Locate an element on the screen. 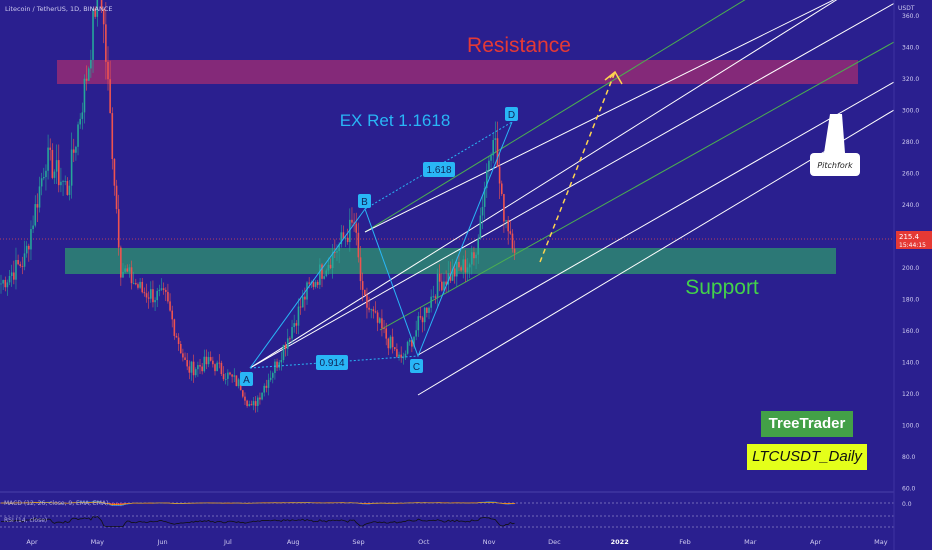 The image size is (932, 550). svg-text: 215.4 is located at coordinates (909, 237).